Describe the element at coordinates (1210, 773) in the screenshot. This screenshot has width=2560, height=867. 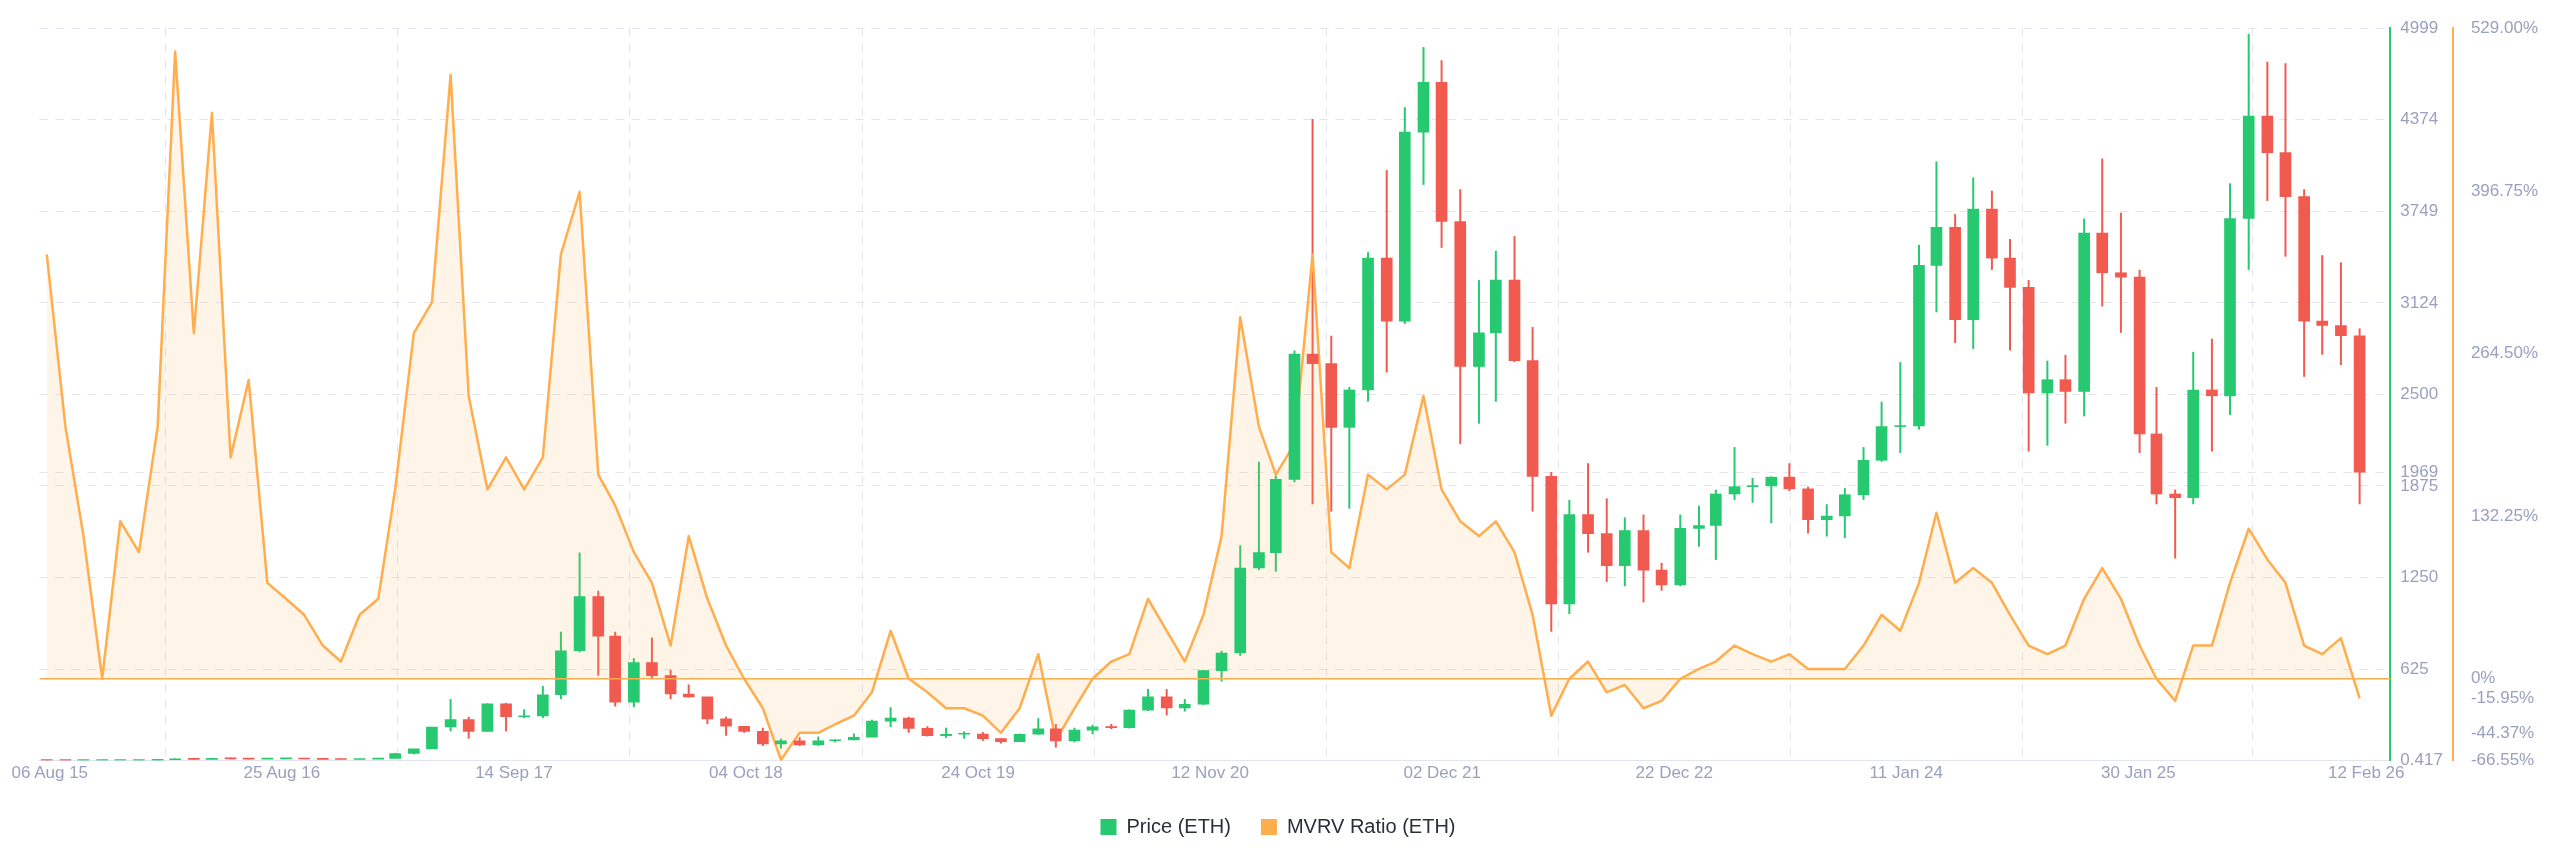
I see `x-tick-label: 12 Nov 20` at that location.